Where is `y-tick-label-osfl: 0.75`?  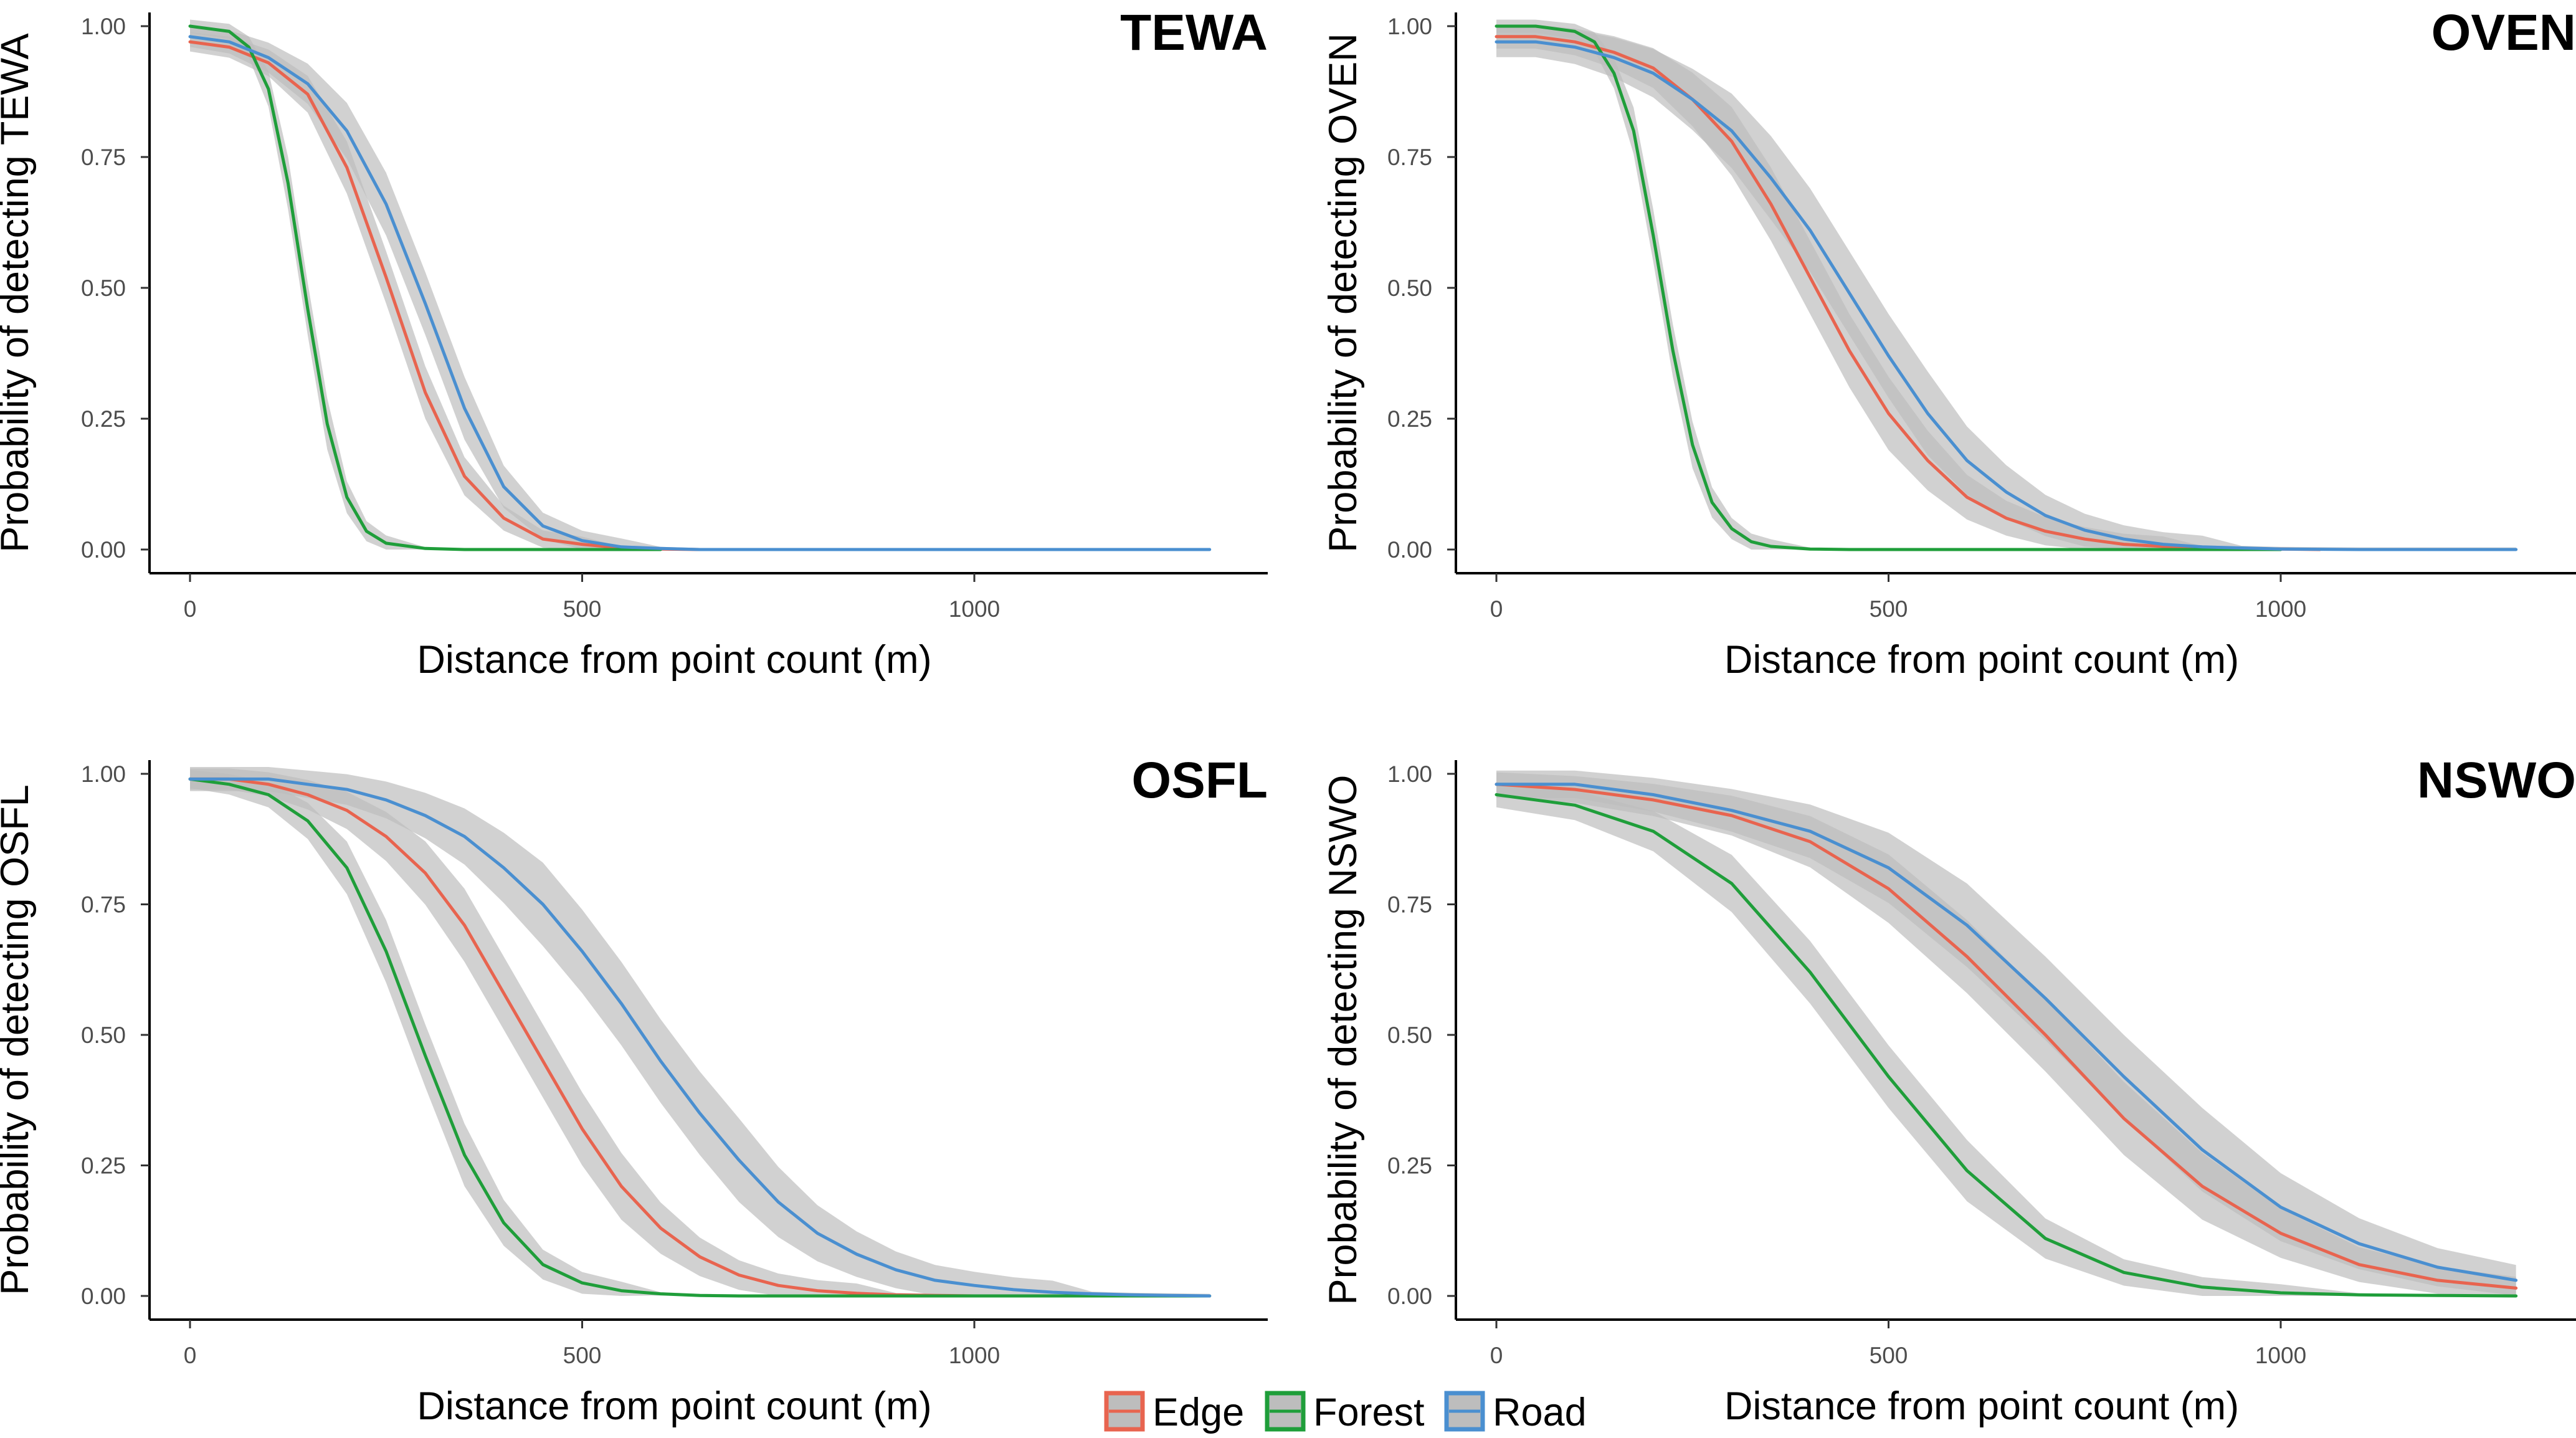
y-tick-label-osfl: 0.75 is located at coordinates (103, 905).